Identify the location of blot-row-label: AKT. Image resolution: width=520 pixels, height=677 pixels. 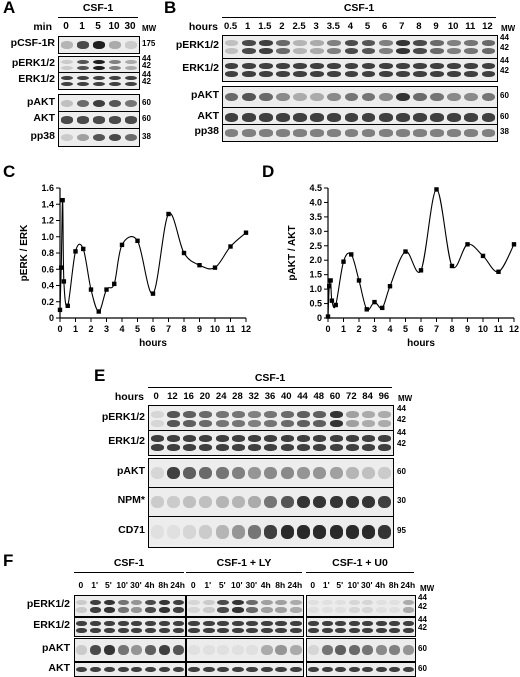
(59, 667).